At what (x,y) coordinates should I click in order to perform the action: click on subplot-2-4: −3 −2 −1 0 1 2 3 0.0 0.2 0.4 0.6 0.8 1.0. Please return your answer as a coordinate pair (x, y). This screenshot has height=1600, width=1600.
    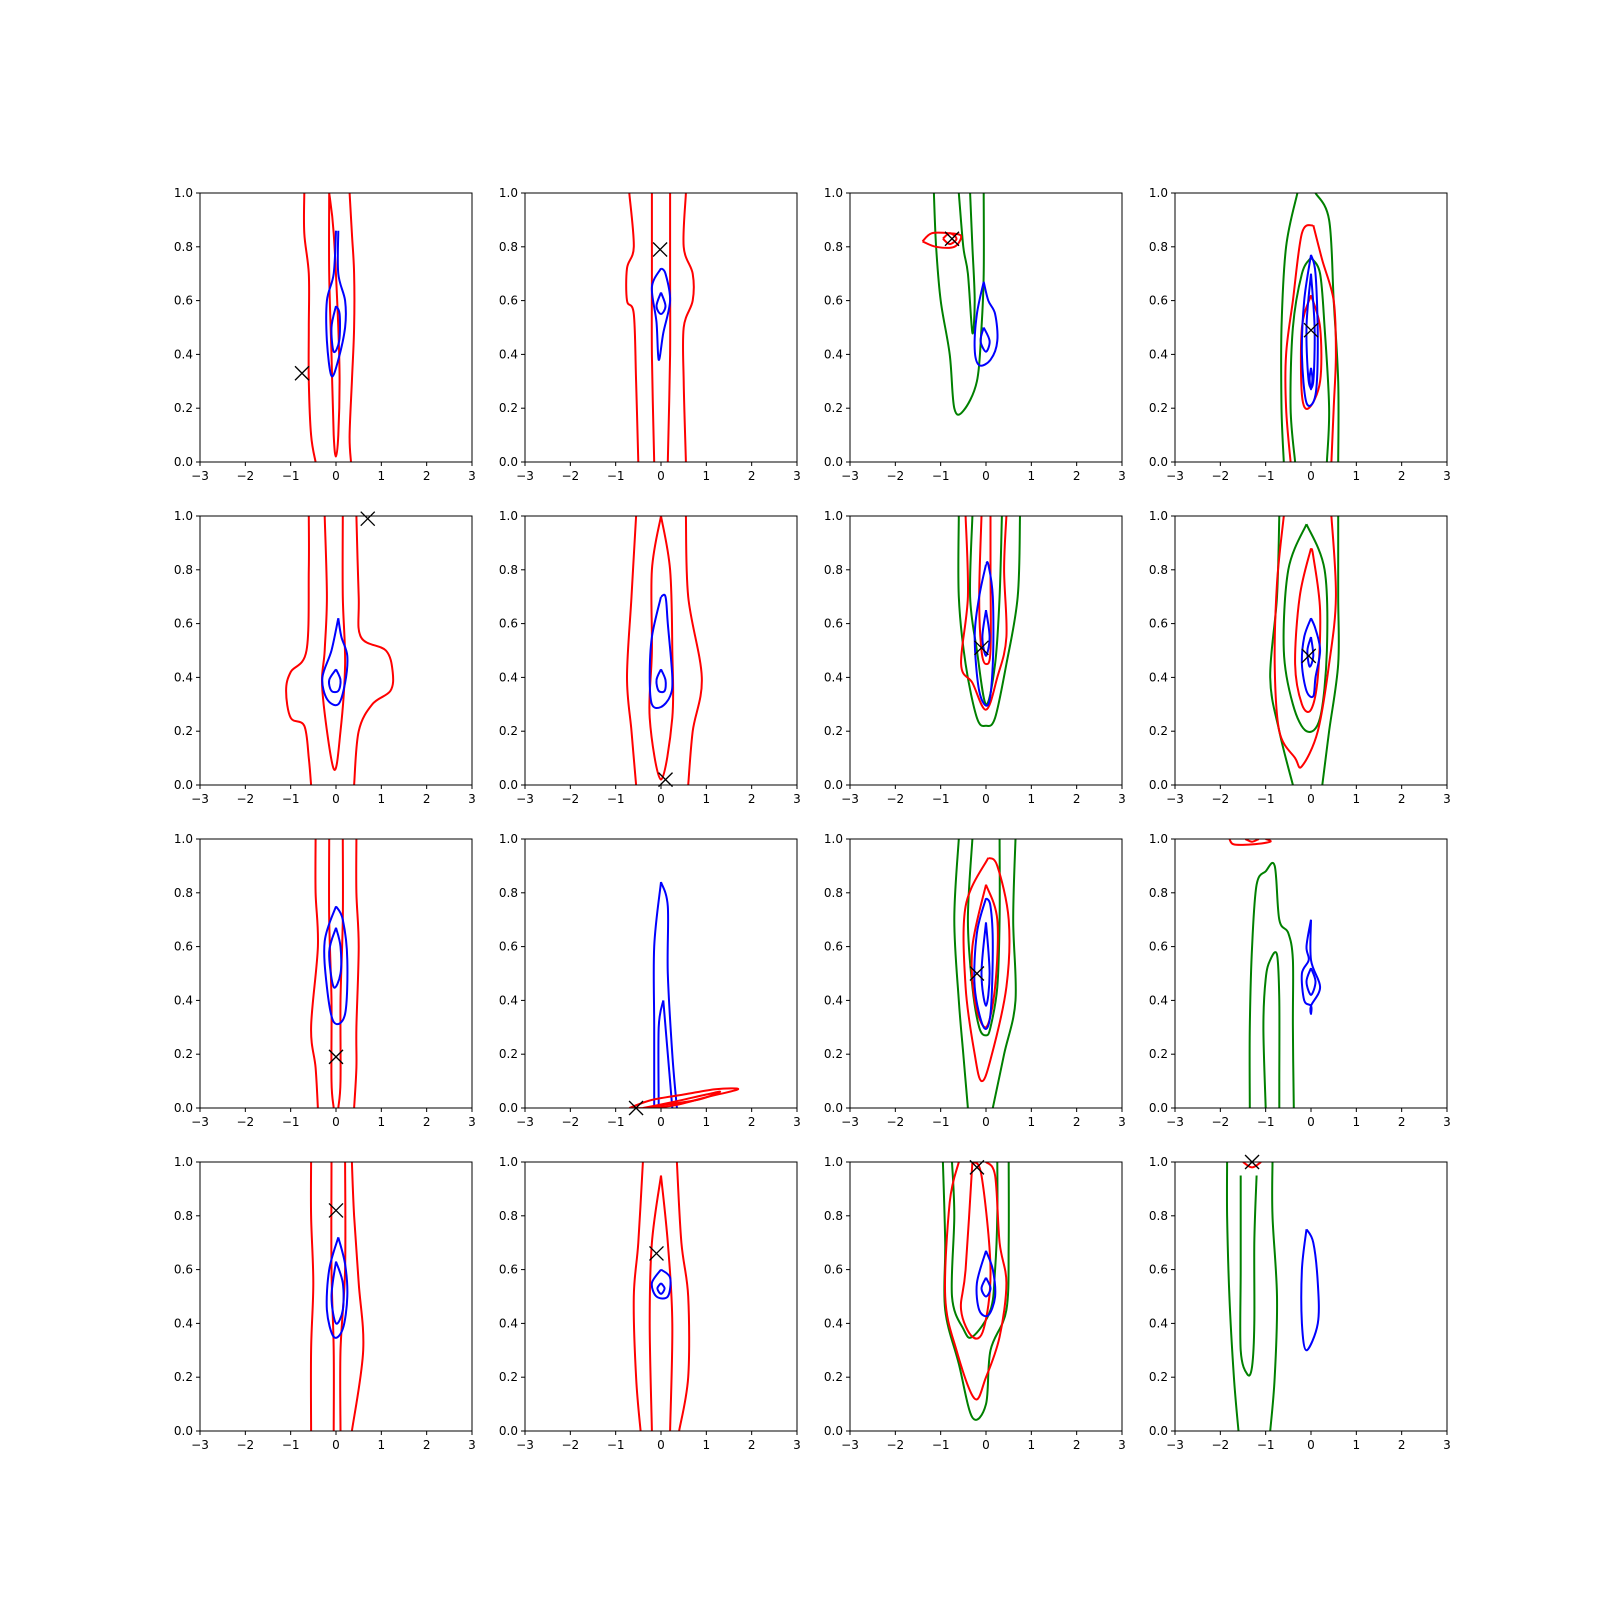
    Looking at the image, I should click on (1300, 657).